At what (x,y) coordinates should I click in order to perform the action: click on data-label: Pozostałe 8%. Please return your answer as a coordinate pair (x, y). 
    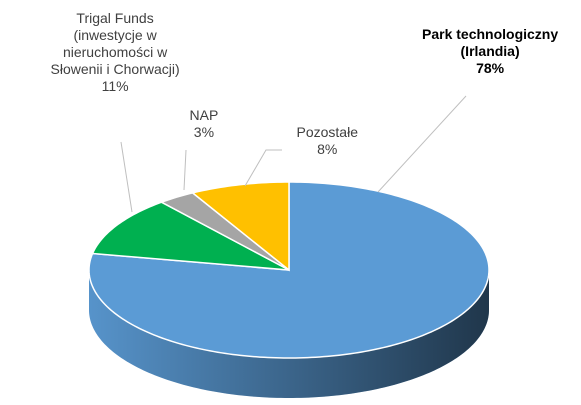
    Looking at the image, I should click on (327, 141).